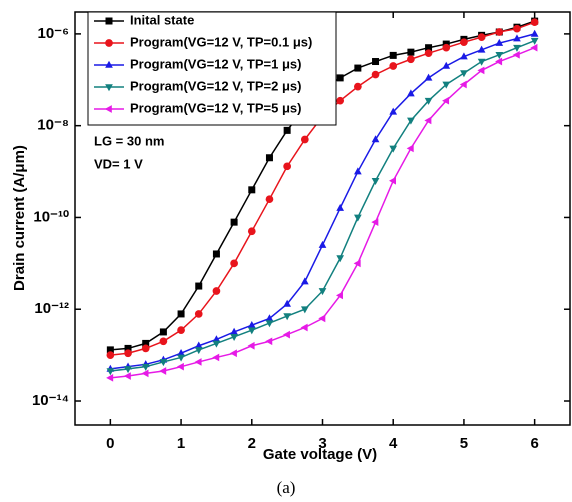 The width and height of the screenshot is (572, 502). I want to click on y-tick-label: 10⁻¹⁰, so click(51, 216).